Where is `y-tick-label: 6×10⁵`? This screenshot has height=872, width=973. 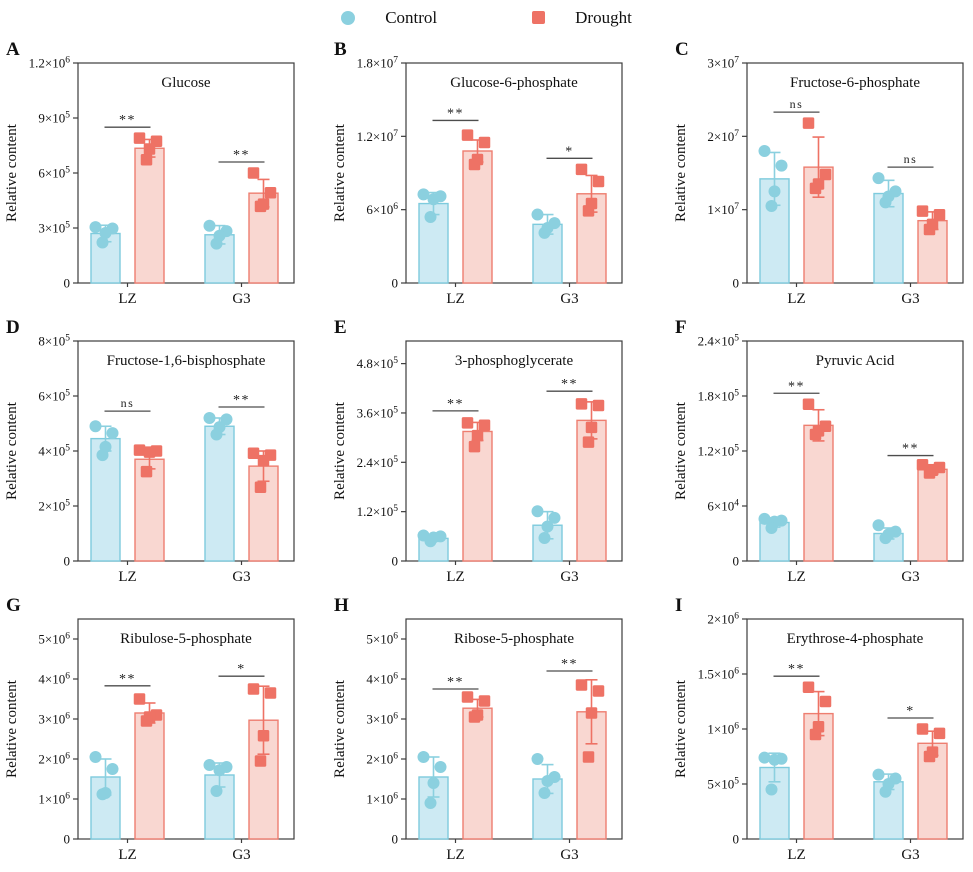 y-tick-label: 6×10⁵ is located at coordinates (54, 173).